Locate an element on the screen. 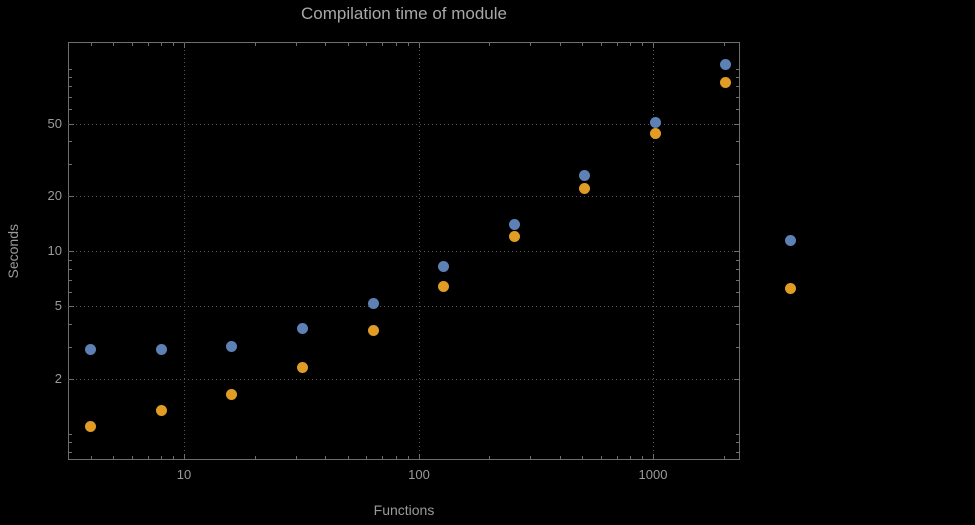 This screenshot has width=975, height=525. y-tick-label: 20 is located at coordinates (54, 195).